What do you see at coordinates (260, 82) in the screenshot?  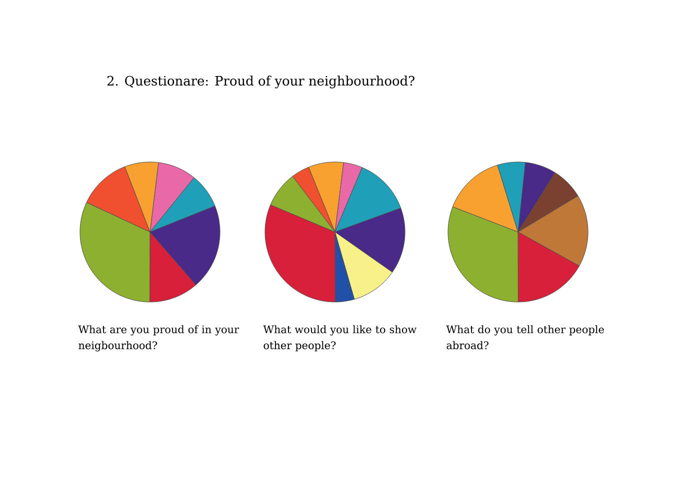 I see `text: 2. Questionare: Proud of your neighbourhood?` at bounding box center [260, 82].